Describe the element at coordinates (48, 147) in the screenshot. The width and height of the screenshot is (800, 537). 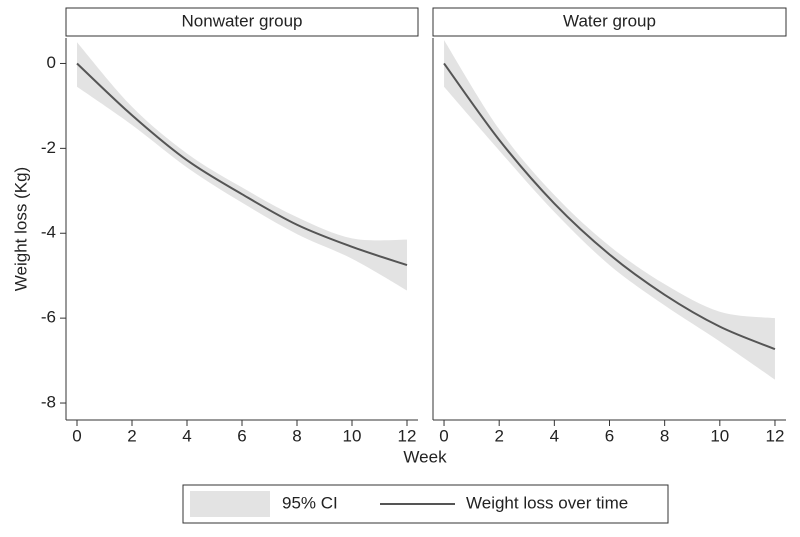
I see `y-tick-label: -2` at that location.